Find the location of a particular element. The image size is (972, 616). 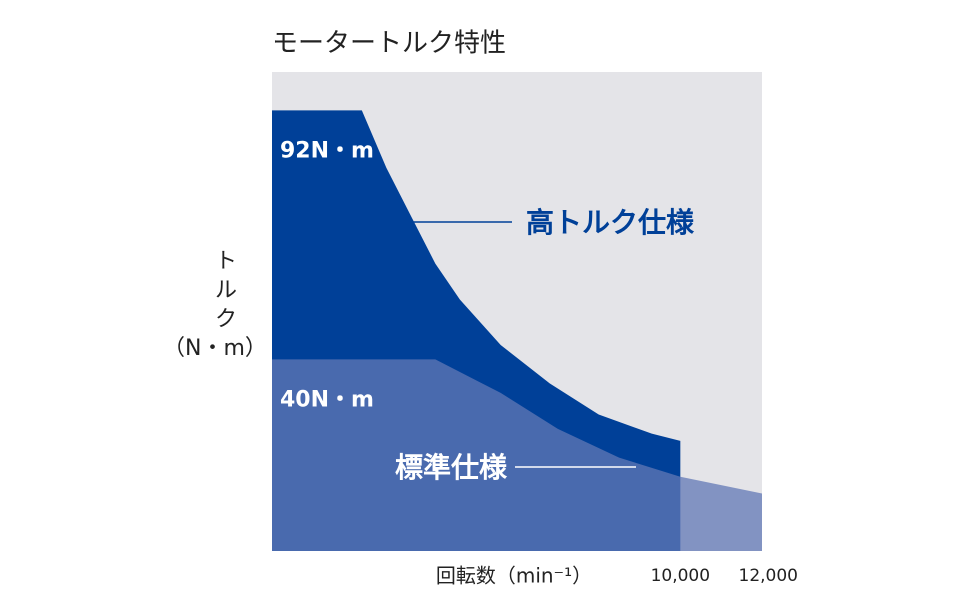

y-axis-label: ト is located at coordinates (226, 261).